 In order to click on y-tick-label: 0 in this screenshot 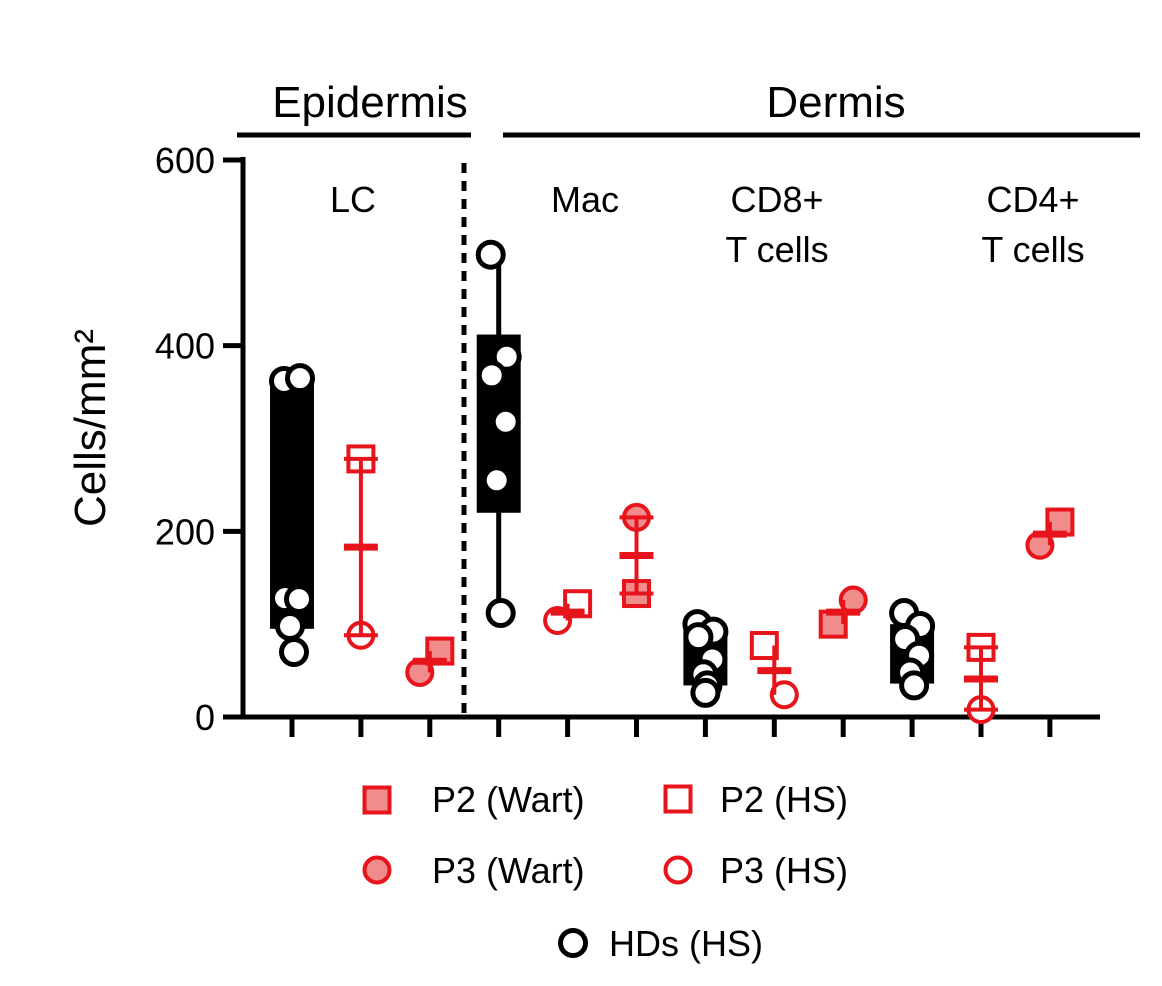, I will do `click(205, 717)`.